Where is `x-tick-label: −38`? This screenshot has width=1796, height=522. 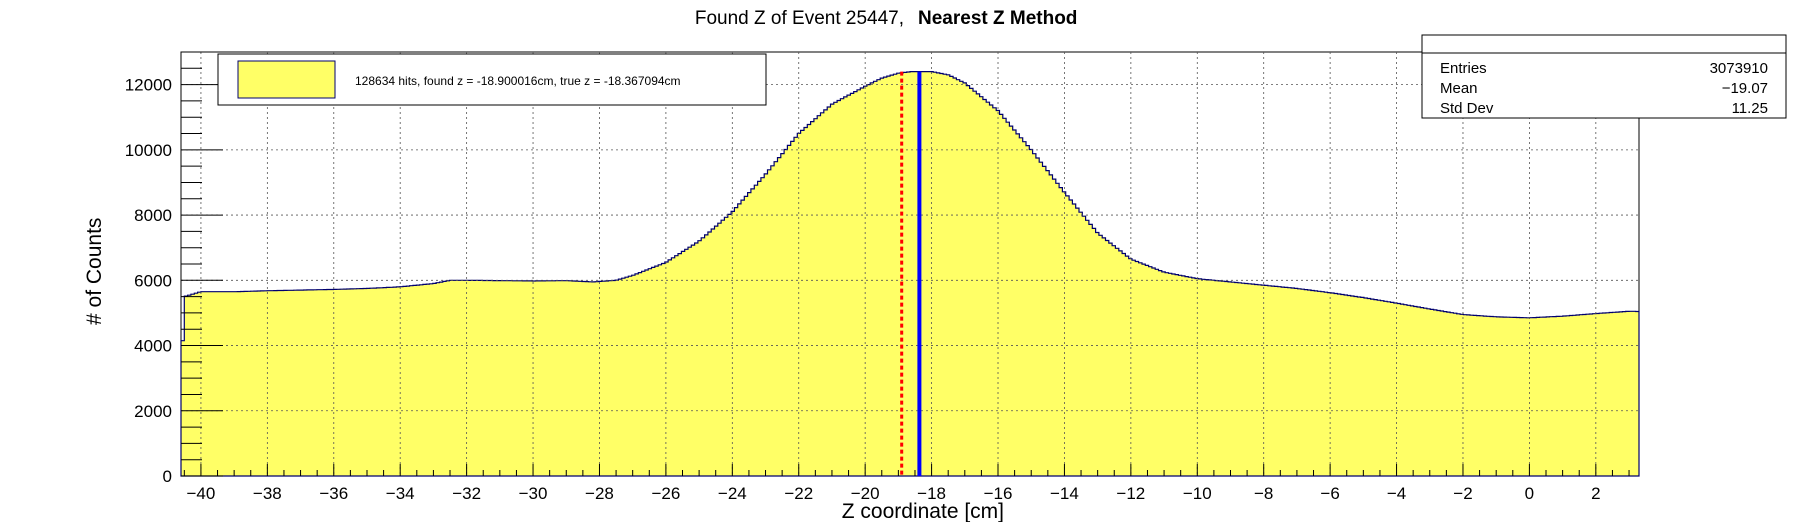
x-tick-label: −38 is located at coordinates (267, 493).